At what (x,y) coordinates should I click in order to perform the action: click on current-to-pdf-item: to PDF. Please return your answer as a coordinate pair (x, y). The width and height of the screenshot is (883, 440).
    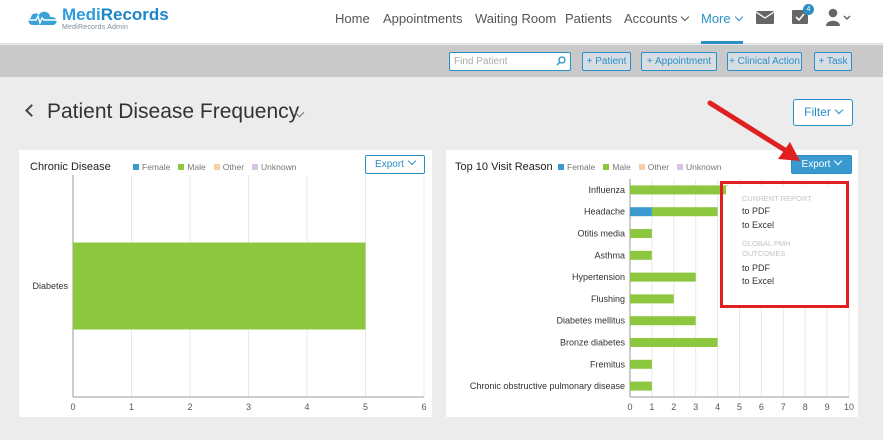
    Looking at the image, I should click on (756, 211).